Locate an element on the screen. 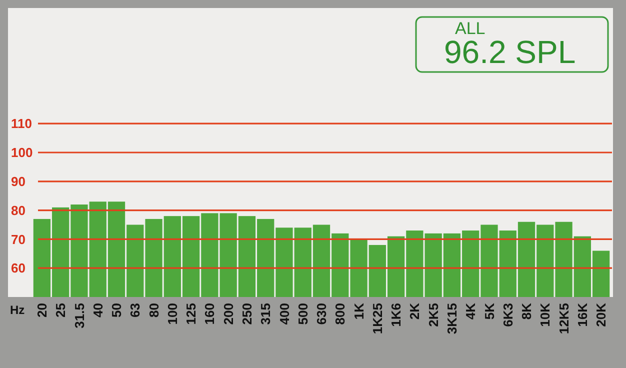 This screenshot has width=626, height=368. x-tick-label: 100 is located at coordinates (172, 314).